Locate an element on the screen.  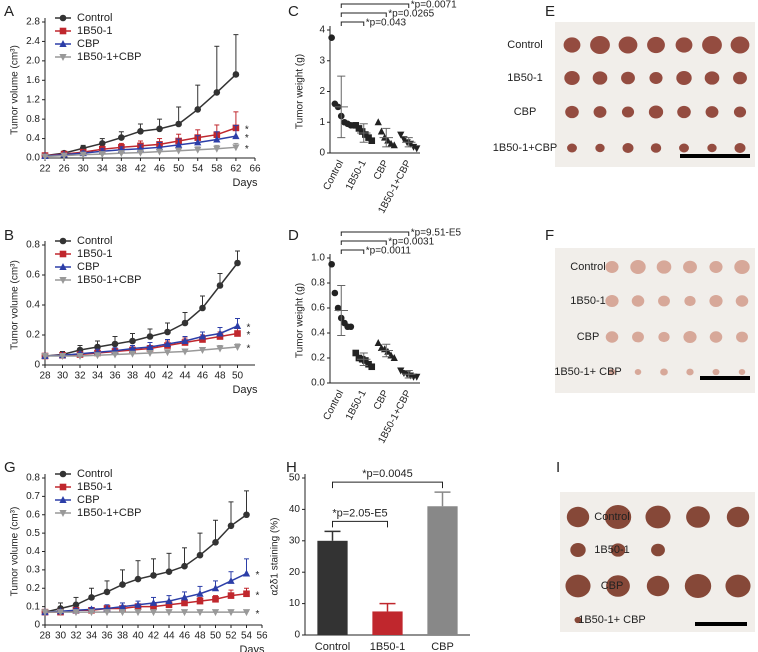
y-tick-label: 4 is located at coordinates (322, 30).